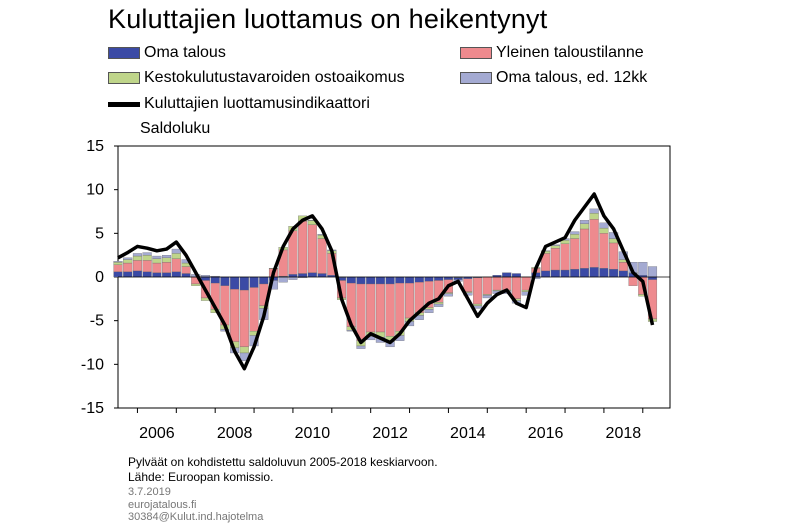 Image resolution: width=800 pixels, height=523 pixels. What do you see at coordinates (95, 146) in the screenshot?
I see `y-tick-label: 15` at bounding box center [95, 146].